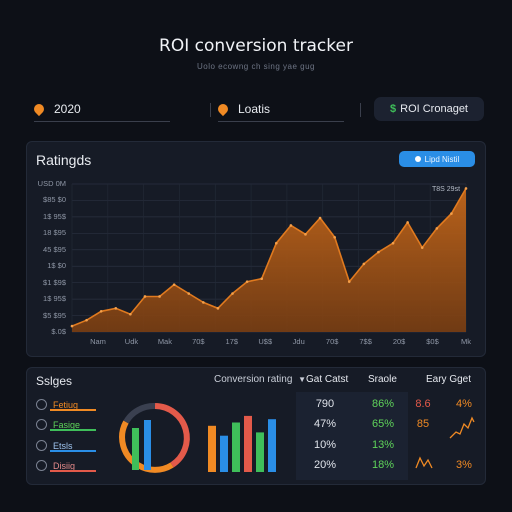 This screenshot has width=512, height=512. What do you see at coordinates (442, 159) in the screenshot?
I see `badge-label: Lipd Nistil` at bounding box center [442, 159].